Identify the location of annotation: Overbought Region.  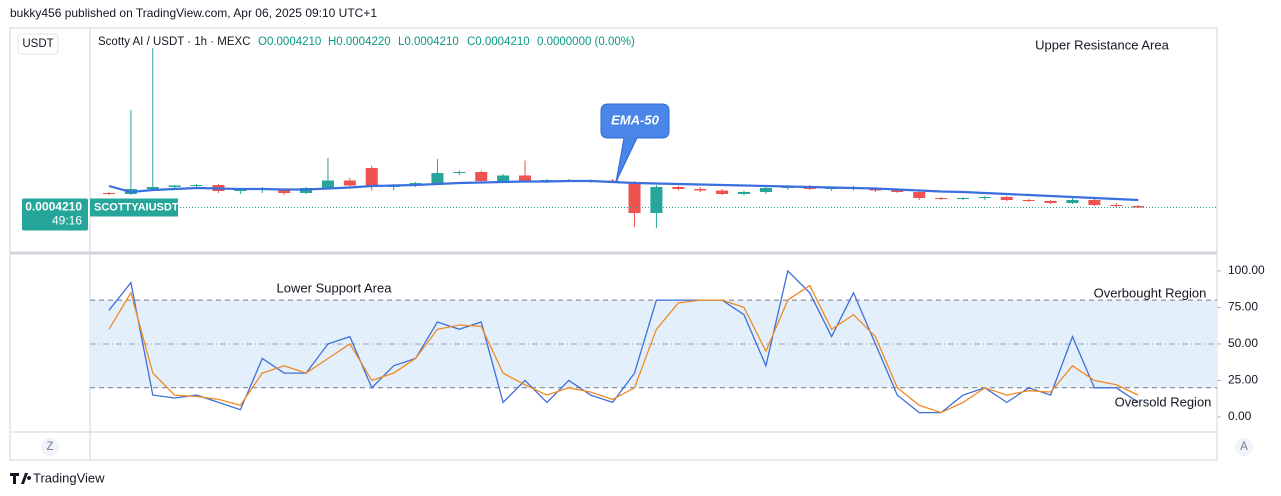
(1150, 292).